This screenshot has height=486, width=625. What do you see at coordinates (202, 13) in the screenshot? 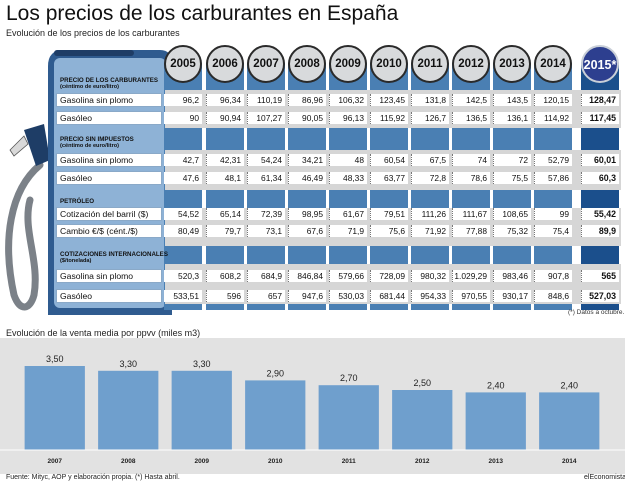
I see `page-title: Los precios de los carburantes en España` at bounding box center [202, 13].